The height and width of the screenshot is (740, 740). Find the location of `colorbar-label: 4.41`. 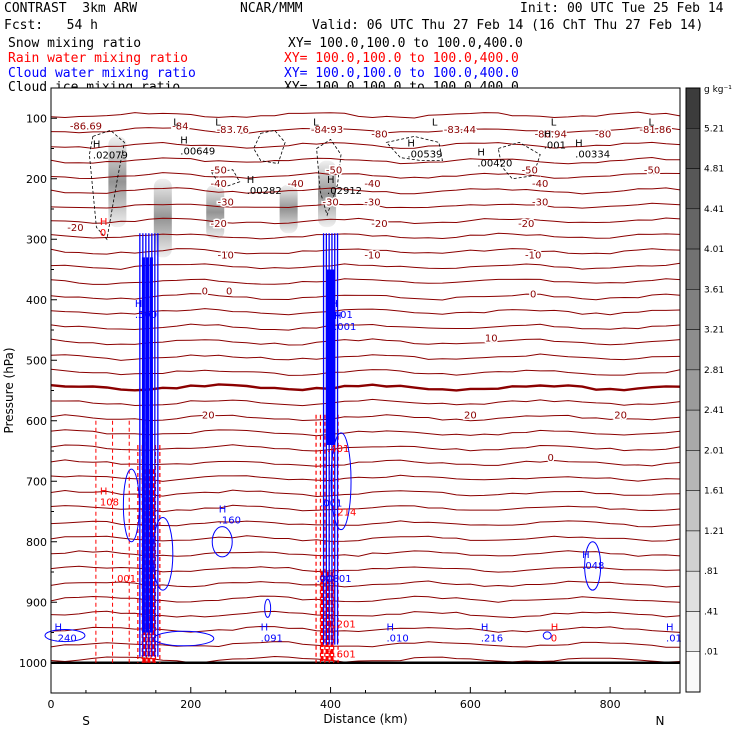

colorbar-label: 4.41 is located at coordinates (714, 210).